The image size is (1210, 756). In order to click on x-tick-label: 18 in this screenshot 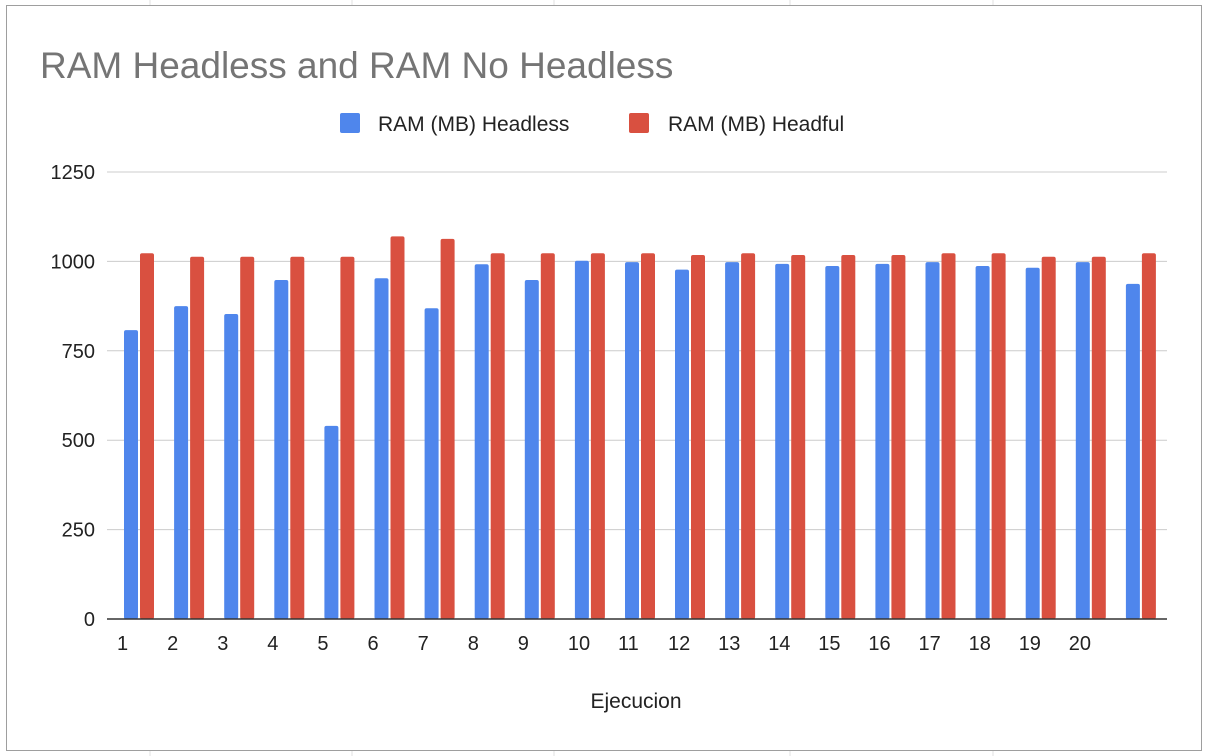, I will do `click(980, 644)`.